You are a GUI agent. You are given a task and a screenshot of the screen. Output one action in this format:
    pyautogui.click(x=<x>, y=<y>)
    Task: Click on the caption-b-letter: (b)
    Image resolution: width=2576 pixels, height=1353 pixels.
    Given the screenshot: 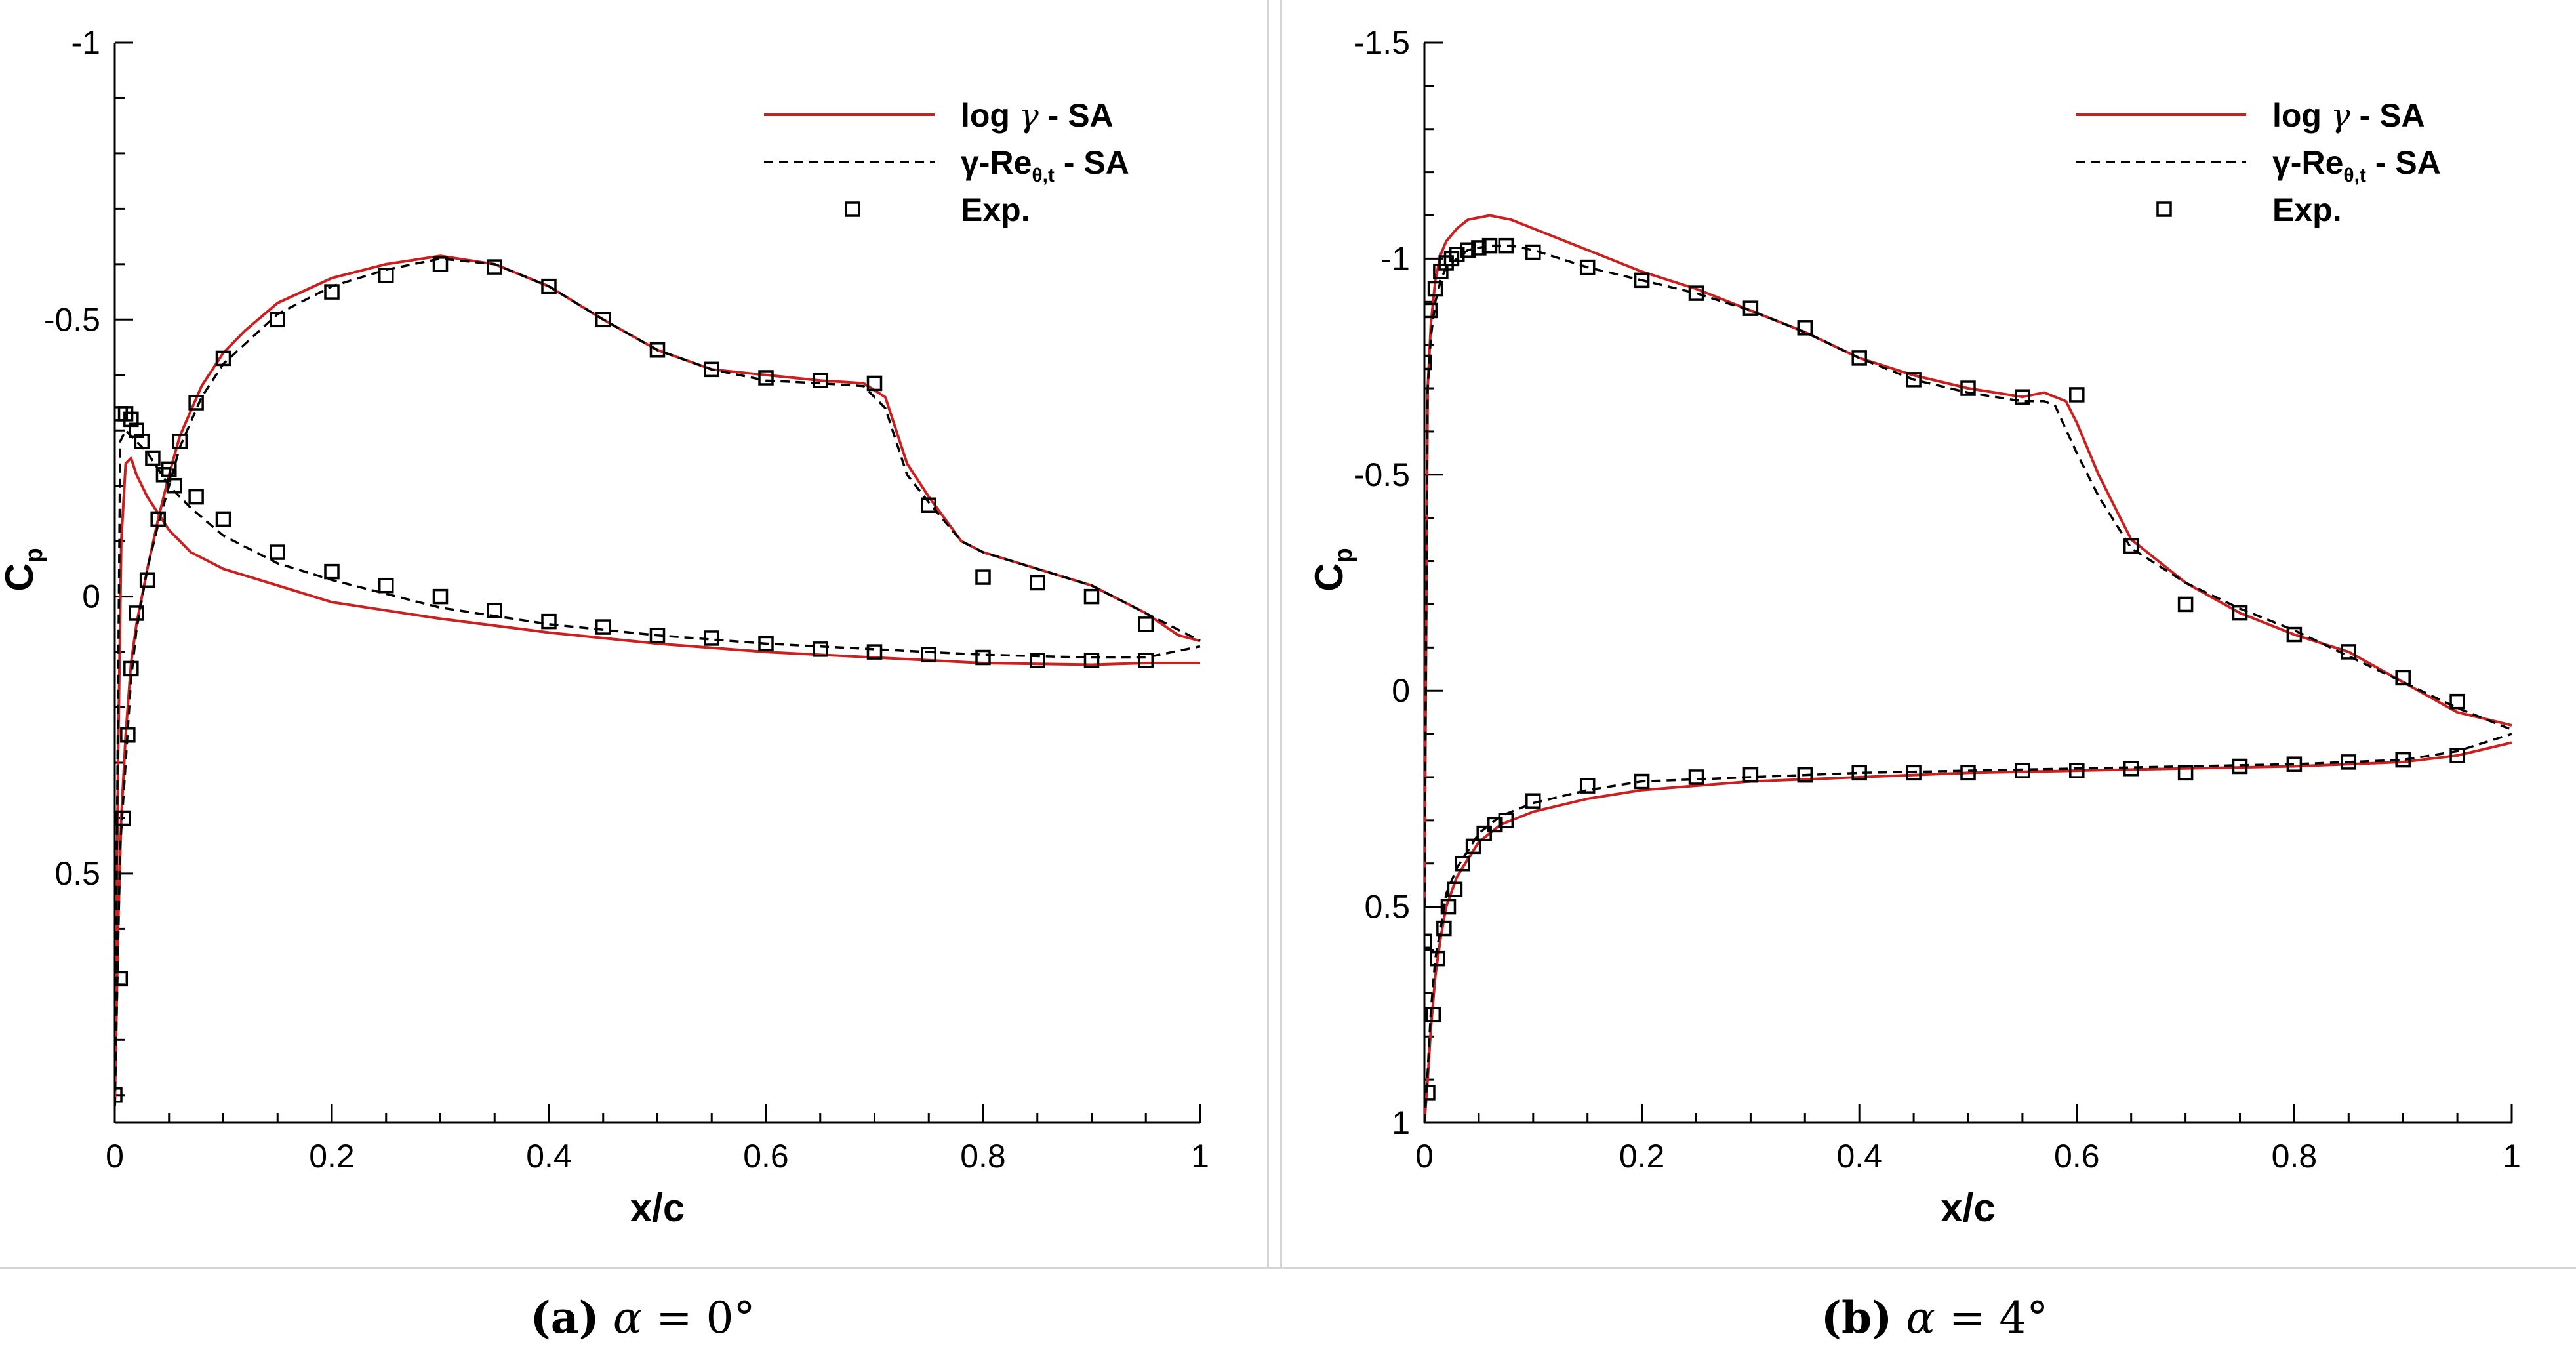 What is the action you would take?
    pyautogui.click(x=1857, y=1317)
    